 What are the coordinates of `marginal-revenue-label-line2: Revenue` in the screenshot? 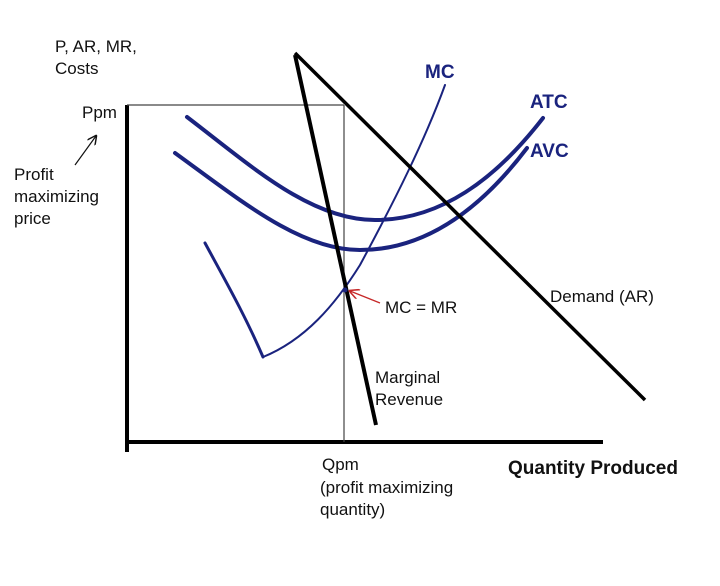 It's located at (409, 399).